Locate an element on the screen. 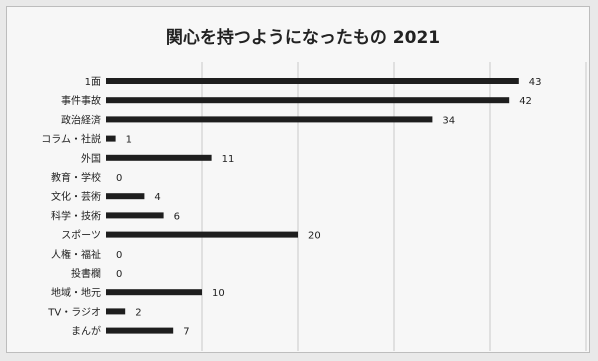  category-label: 外国 is located at coordinates (91, 159).